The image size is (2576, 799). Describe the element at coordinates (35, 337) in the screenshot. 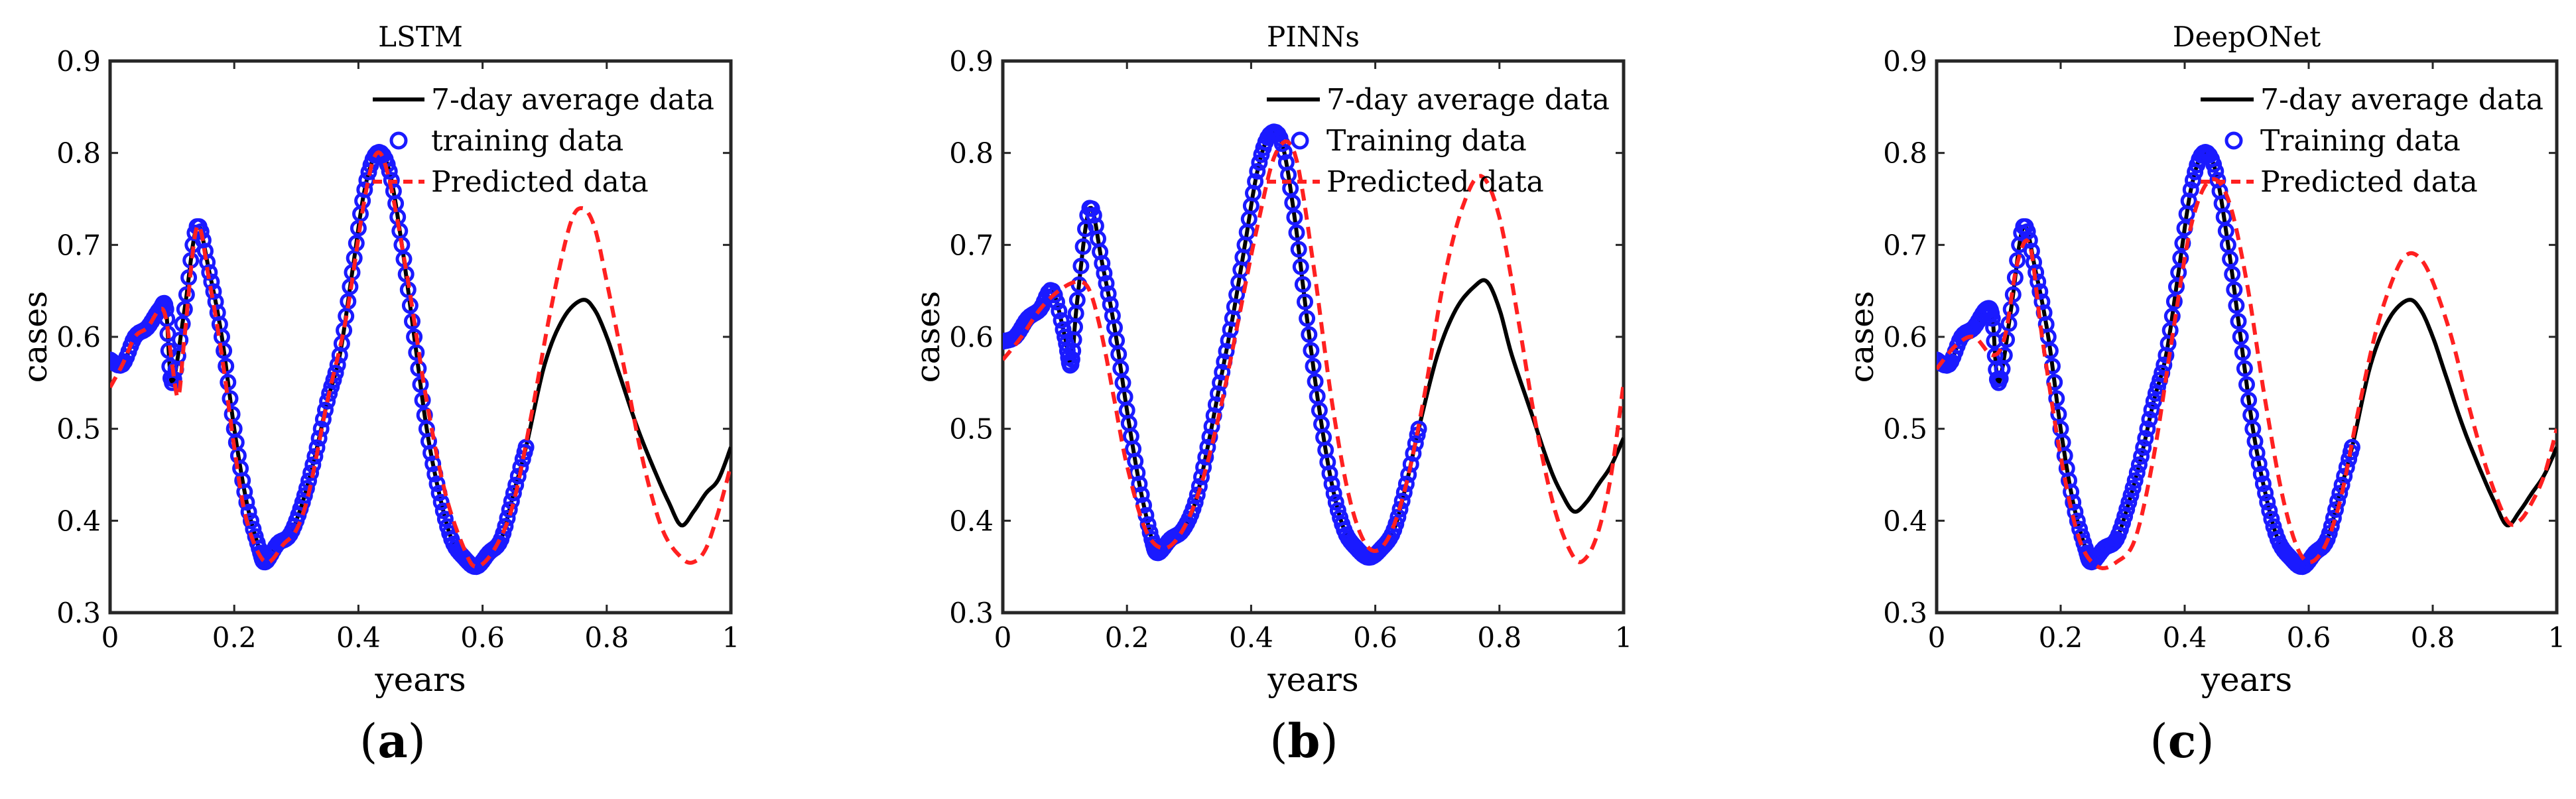

I see `y-axis-label: cases` at that location.